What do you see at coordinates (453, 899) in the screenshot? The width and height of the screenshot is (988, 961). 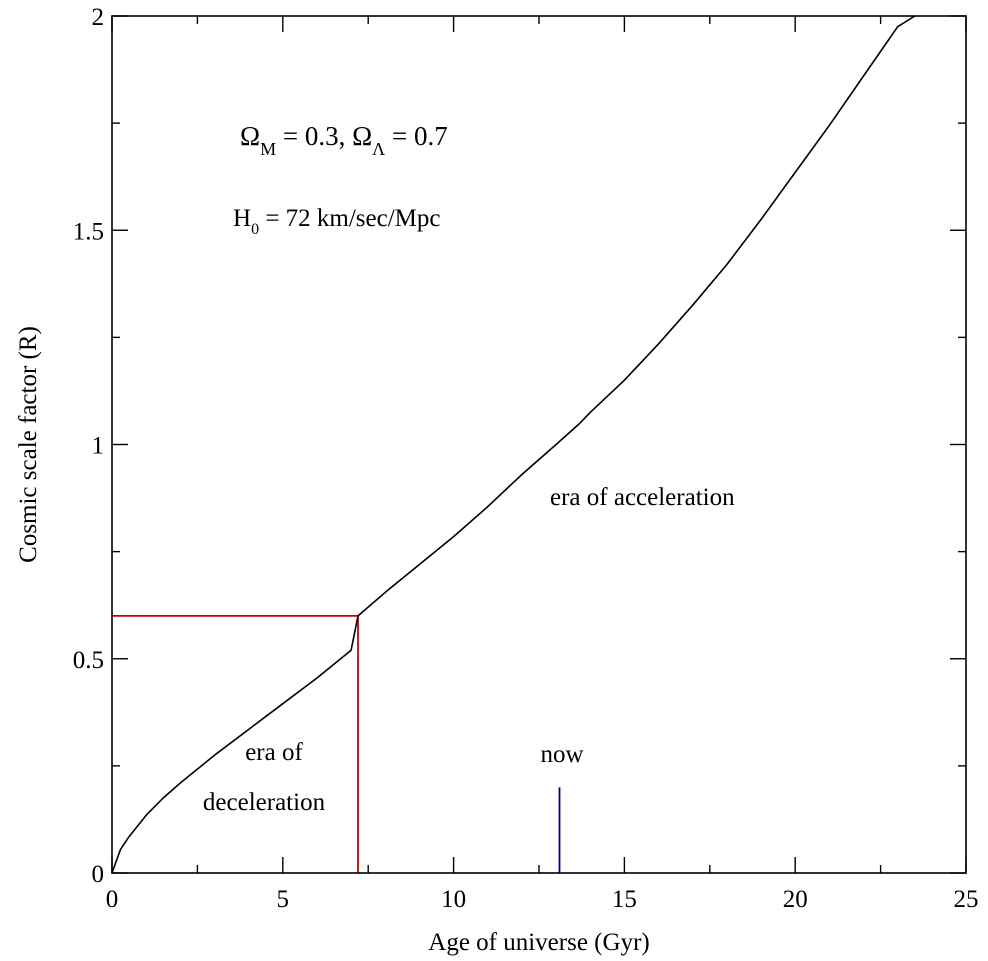 I see `x-tick-label: 10` at bounding box center [453, 899].